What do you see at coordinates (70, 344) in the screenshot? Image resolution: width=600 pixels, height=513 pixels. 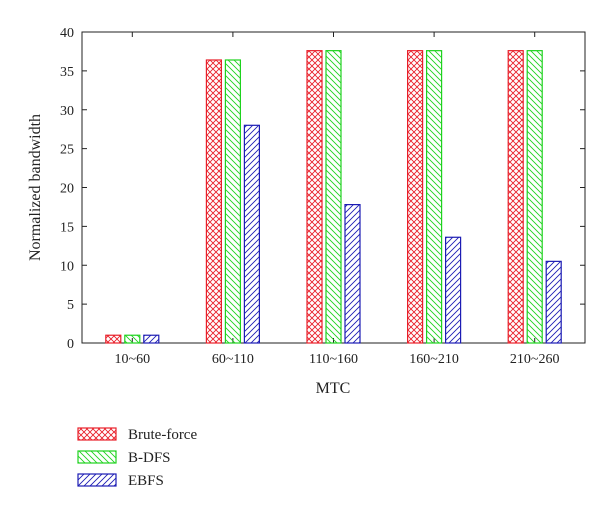 I see `y-tick-label: 0` at bounding box center [70, 344].